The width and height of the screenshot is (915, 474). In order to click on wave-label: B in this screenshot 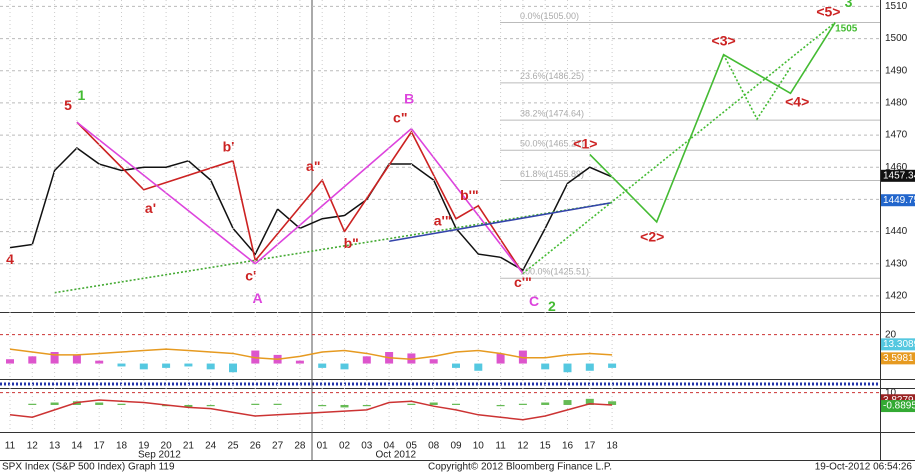, I will do `click(409, 98)`.